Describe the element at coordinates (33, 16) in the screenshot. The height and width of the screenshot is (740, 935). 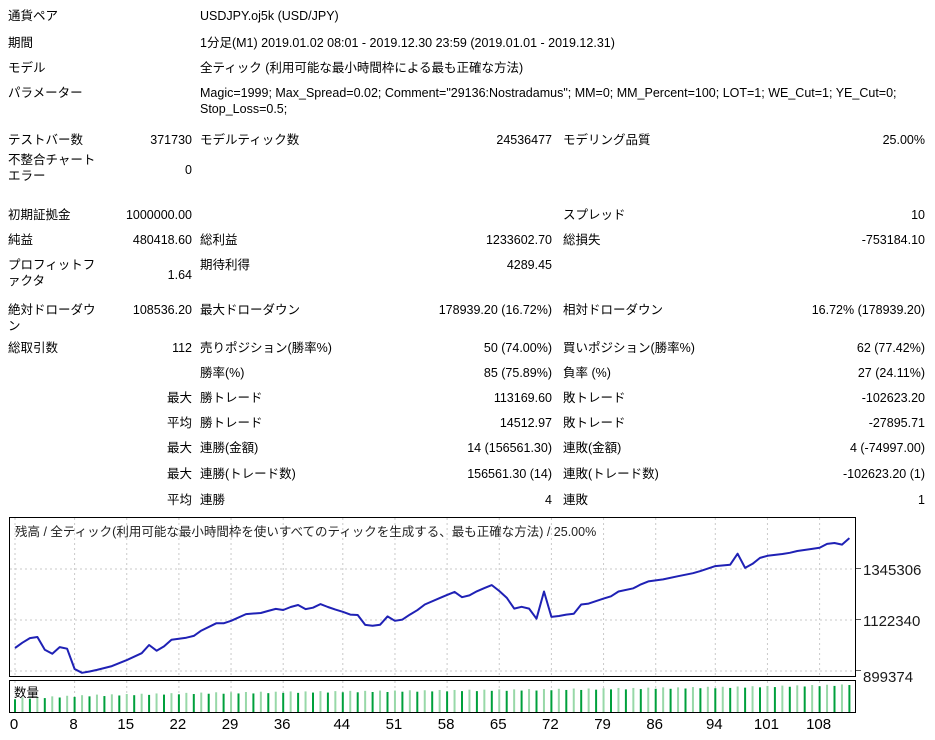
I see `header-label: 通貨ペア` at that location.